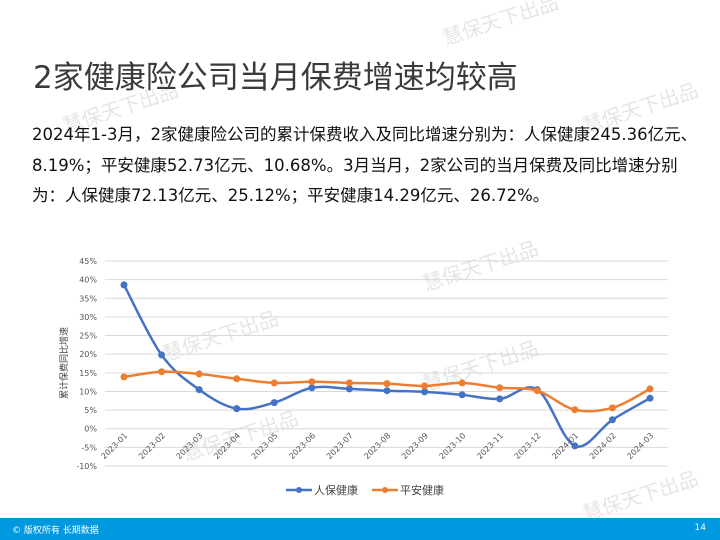 The image size is (720, 540). What do you see at coordinates (415, 446) in the screenshot?
I see `x-tick-label: 2023-09` at bounding box center [415, 446].